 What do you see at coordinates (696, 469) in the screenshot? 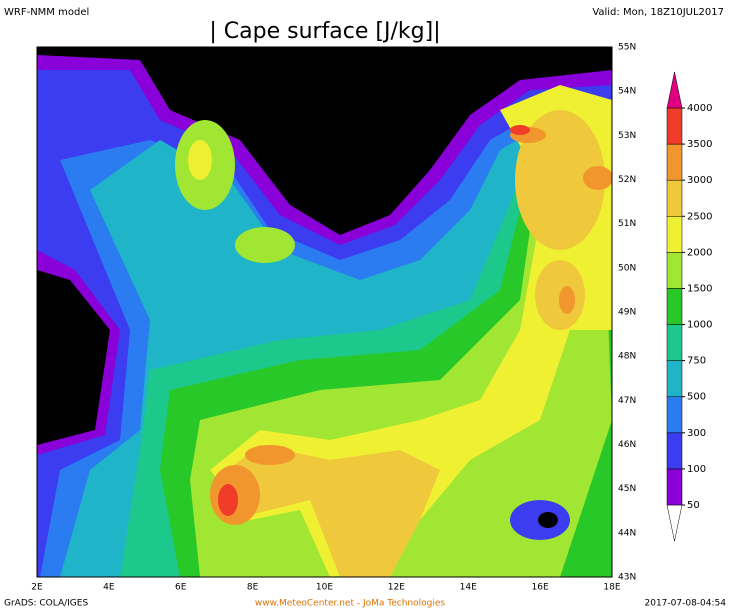
I see `colorbar-label: 100` at bounding box center [696, 469].